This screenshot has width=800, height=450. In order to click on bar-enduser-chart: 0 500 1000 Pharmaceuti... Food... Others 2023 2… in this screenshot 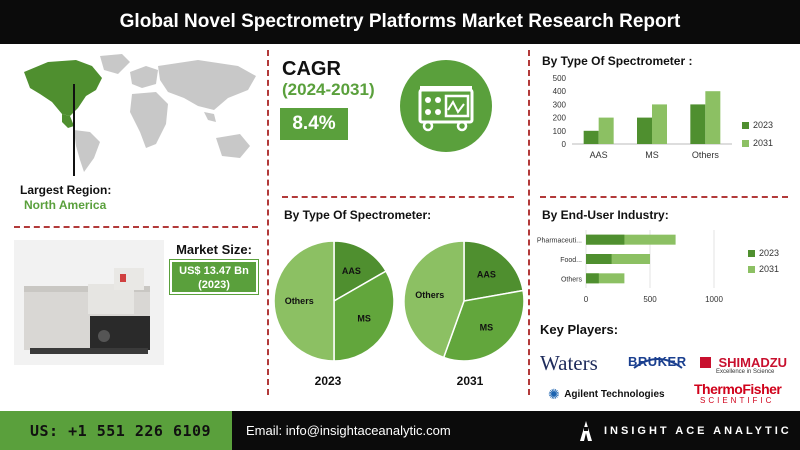, I will do `click(658, 267)`.